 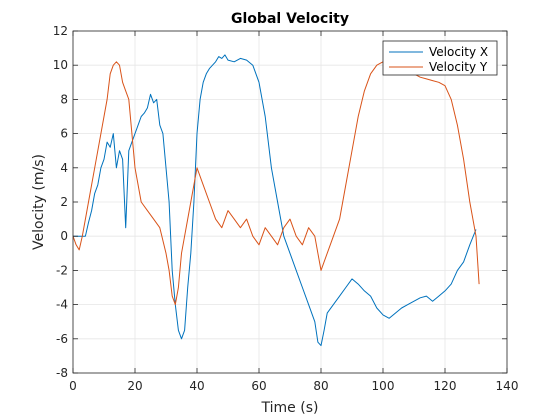 What do you see at coordinates (62, 373) in the screenshot?
I see `y-tick-label: -8` at bounding box center [62, 373].